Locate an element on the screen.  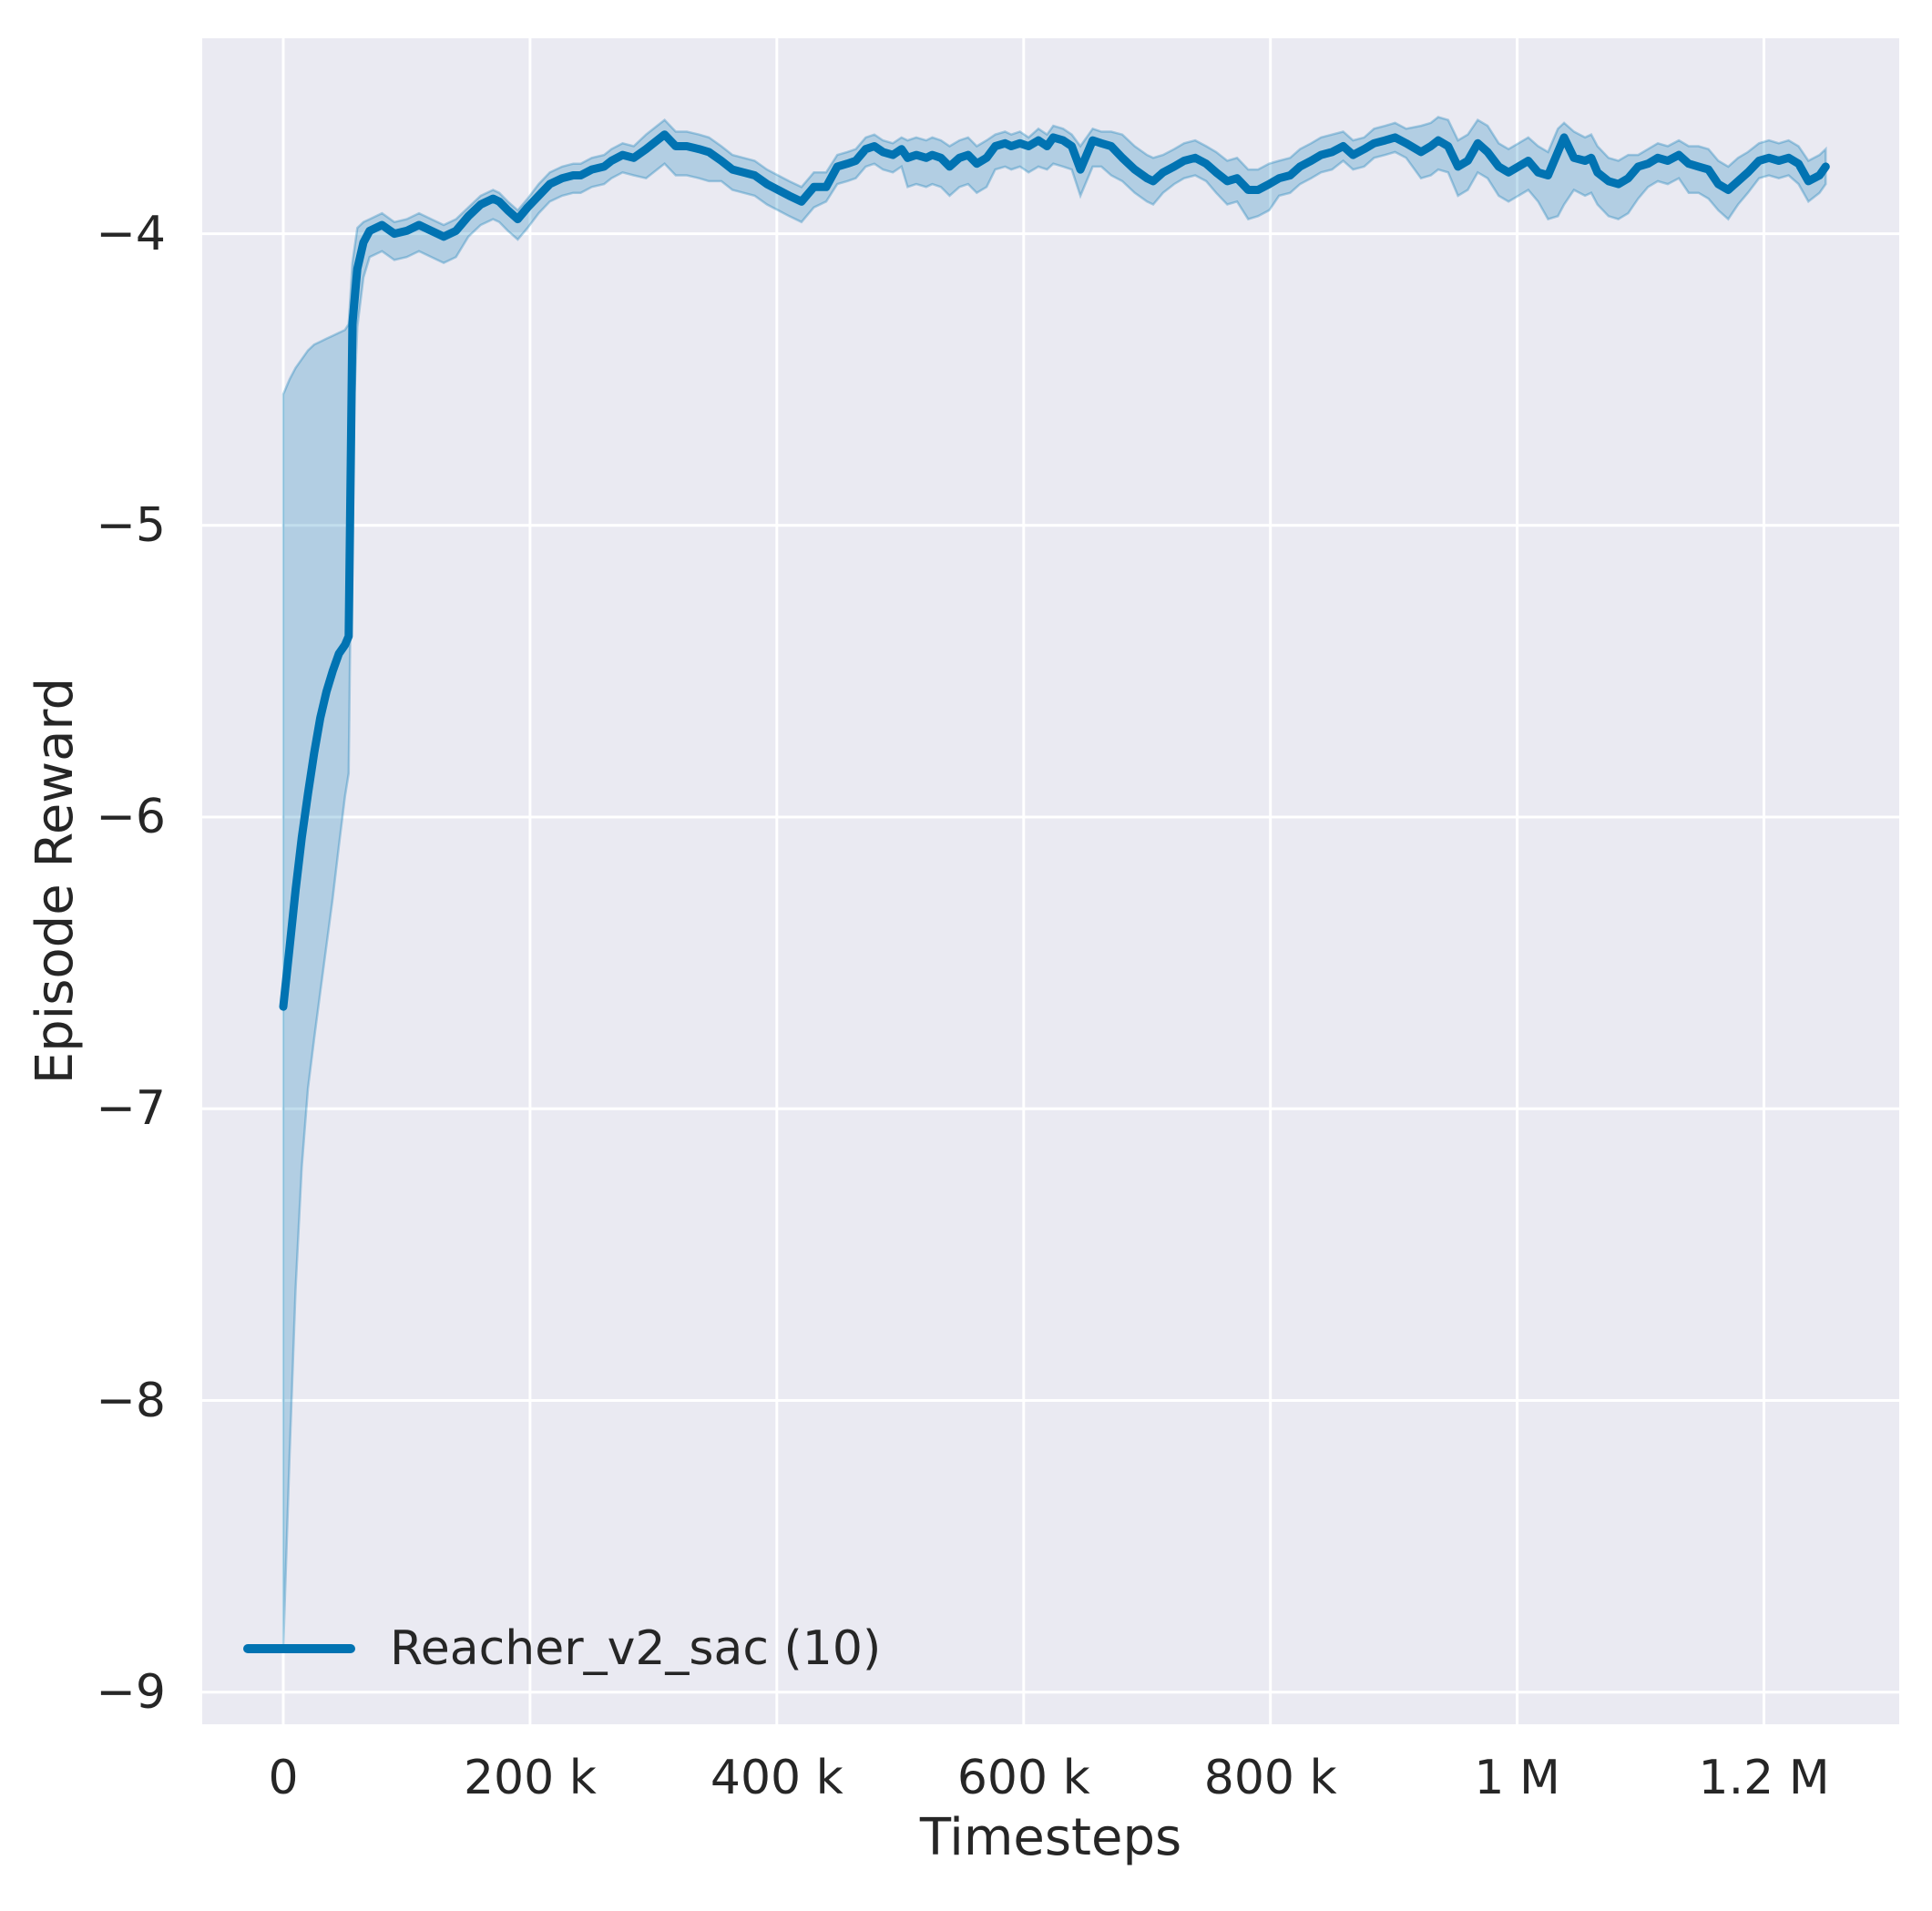
y-tick-label: −9 is located at coordinates (131, 1692).